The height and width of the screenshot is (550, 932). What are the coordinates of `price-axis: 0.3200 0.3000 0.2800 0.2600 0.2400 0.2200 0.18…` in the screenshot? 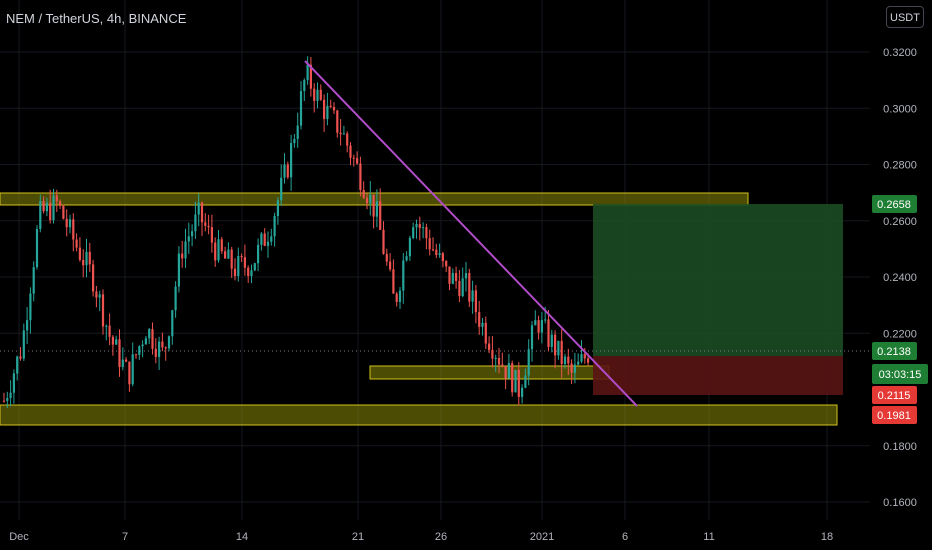 It's located at (900, 278).